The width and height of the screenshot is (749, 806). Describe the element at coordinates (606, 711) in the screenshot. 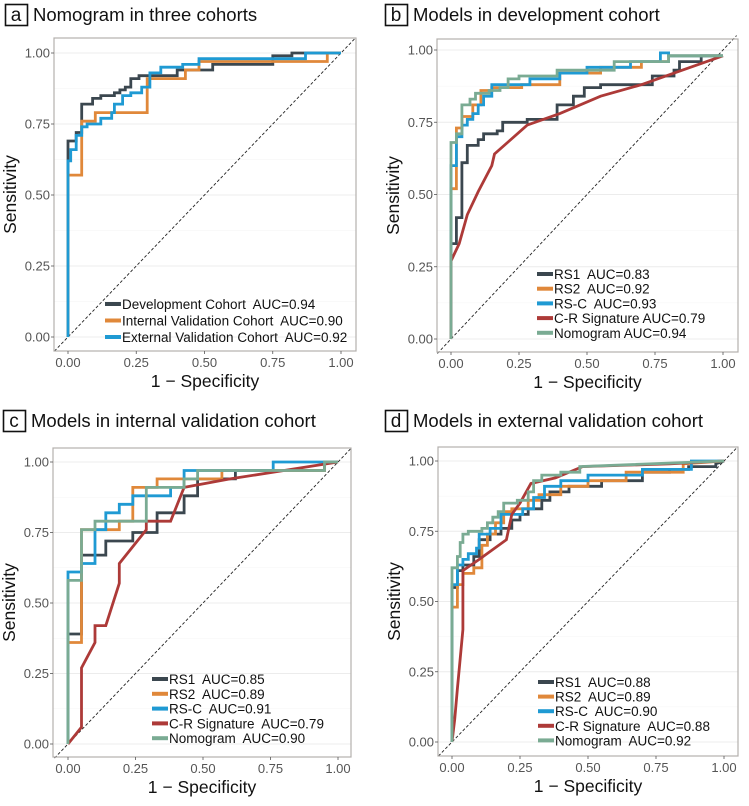

I see `legend-label: RS-C AUC=0.90` at that location.